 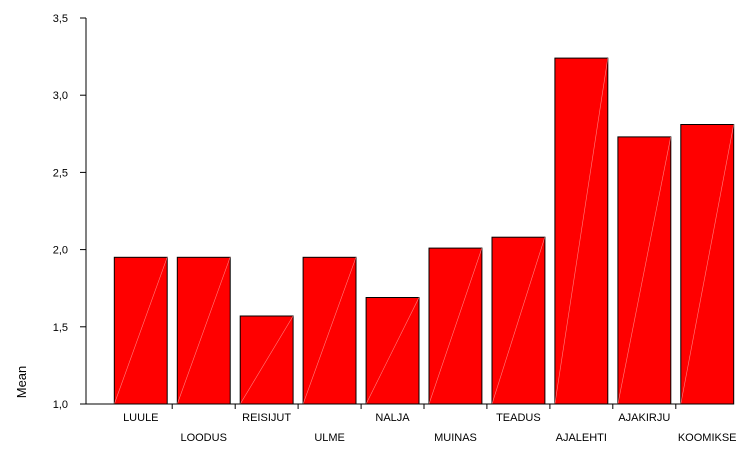 I want to click on bar-luule, so click(x=140, y=330).